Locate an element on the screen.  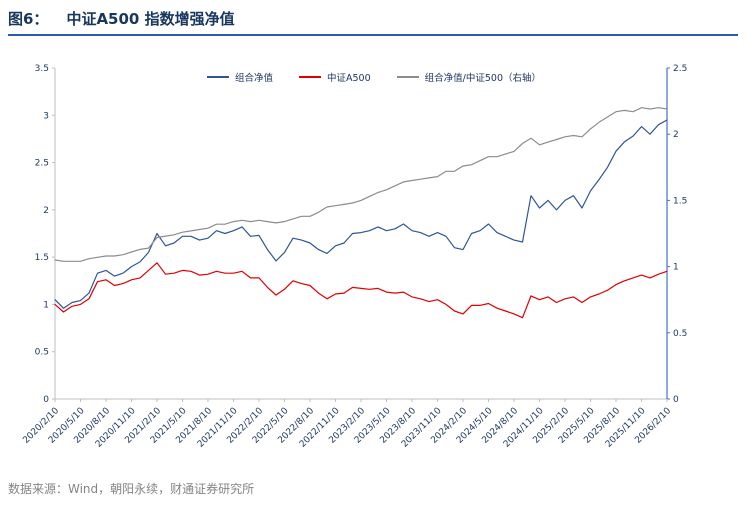
svg-text: 3 is located at coordinates (46, 116).